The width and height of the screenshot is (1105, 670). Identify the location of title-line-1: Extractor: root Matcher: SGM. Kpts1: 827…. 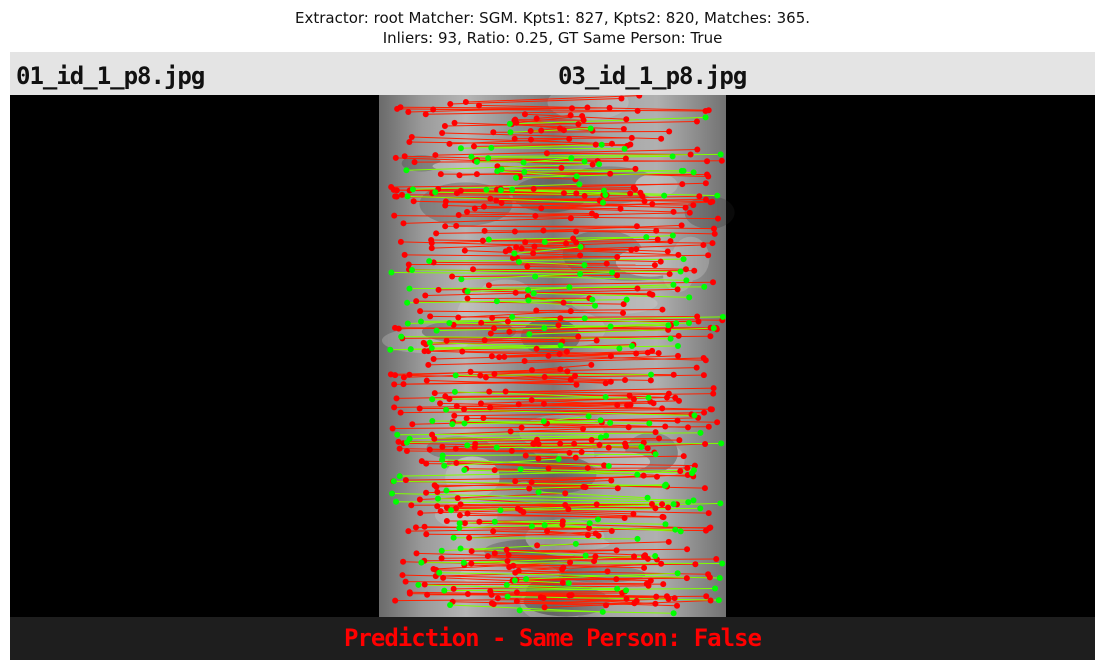
(552, 18).